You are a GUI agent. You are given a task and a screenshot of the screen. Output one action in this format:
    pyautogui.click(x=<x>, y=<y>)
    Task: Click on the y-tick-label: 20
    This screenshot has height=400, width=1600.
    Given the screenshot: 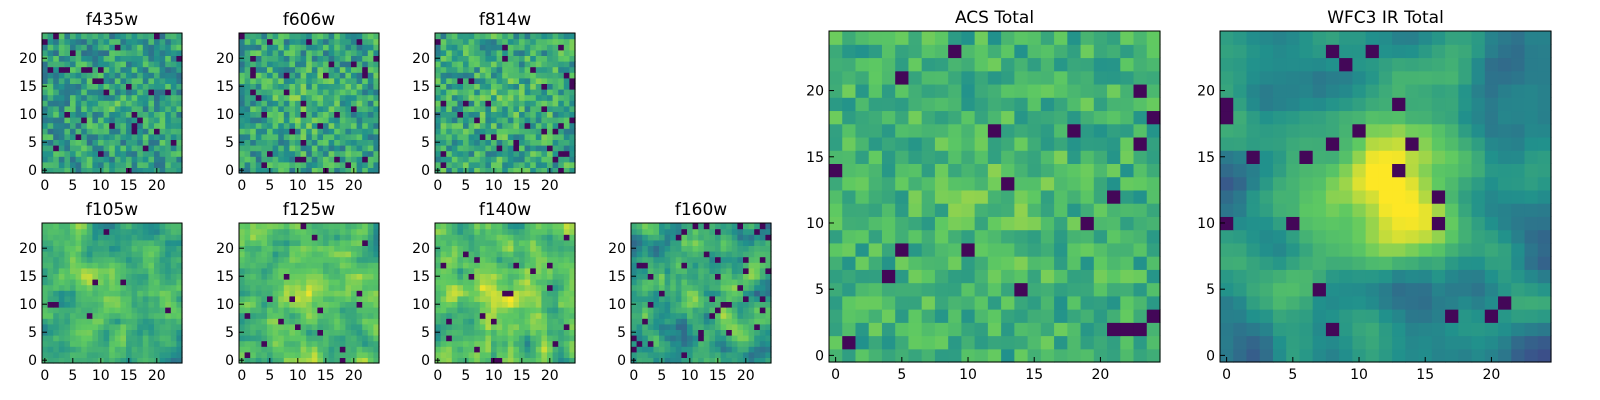 What is the action you would take?
    pyautogui.click(x=617, y=249)
    